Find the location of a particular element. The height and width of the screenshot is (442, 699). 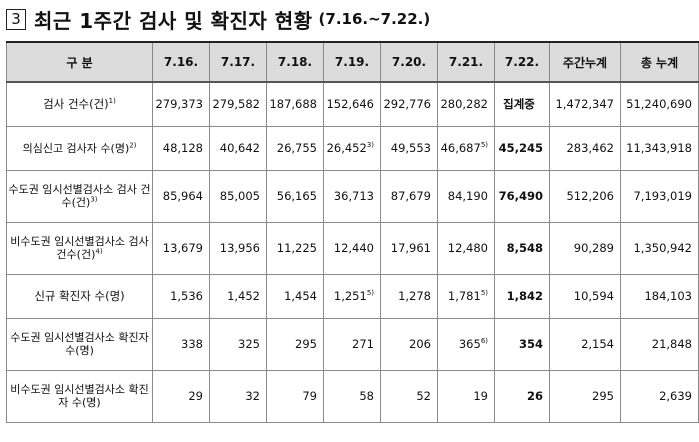

total-cell: 7,193,019 is located at coordinates (659, 196).